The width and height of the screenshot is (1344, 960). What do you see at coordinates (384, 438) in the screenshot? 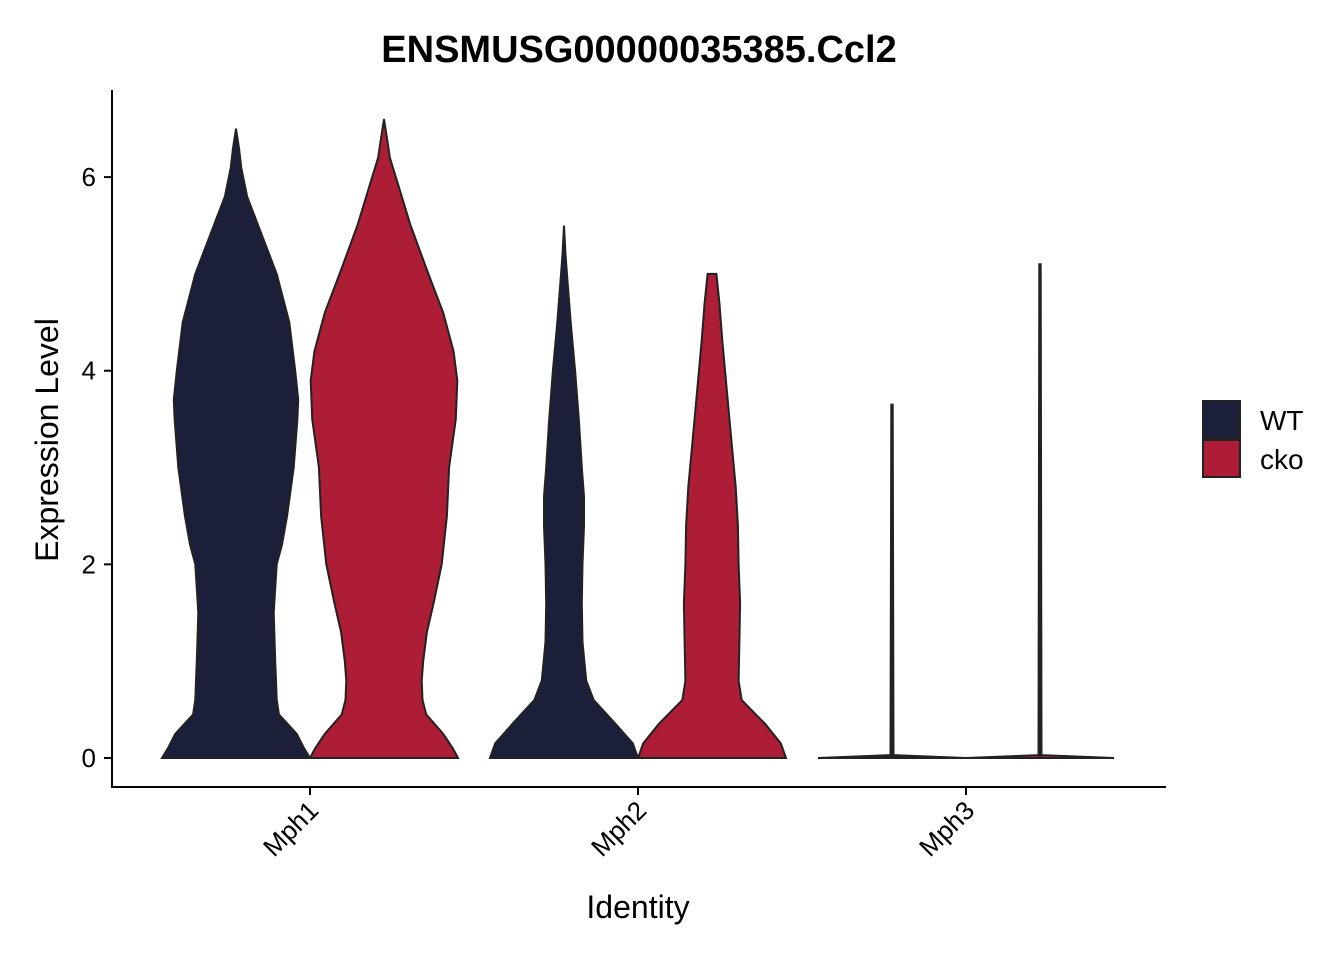
I see `violin-cko-mph1` at bounding box center [384, 438].